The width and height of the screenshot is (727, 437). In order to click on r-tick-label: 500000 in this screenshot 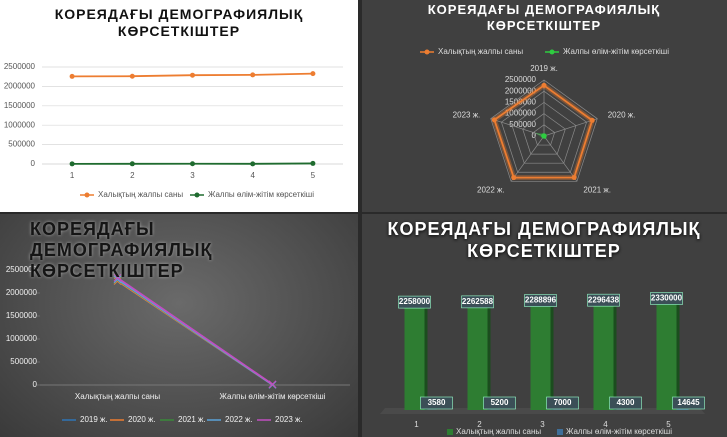, I will do `click(522, 124)`.